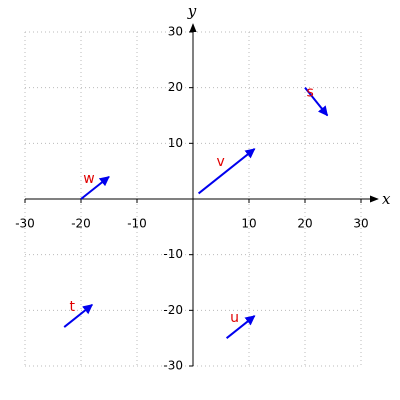  I want to click on vector-label: t, so click(72, 307).